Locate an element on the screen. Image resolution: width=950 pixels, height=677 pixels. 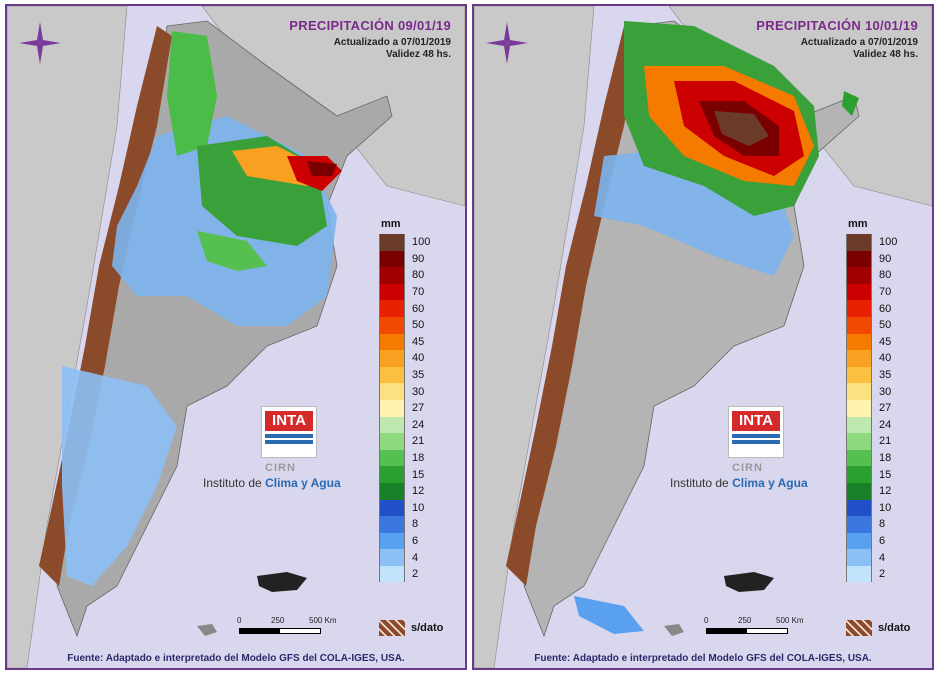
legend-item: 27 is located at coordinates (886, 408).